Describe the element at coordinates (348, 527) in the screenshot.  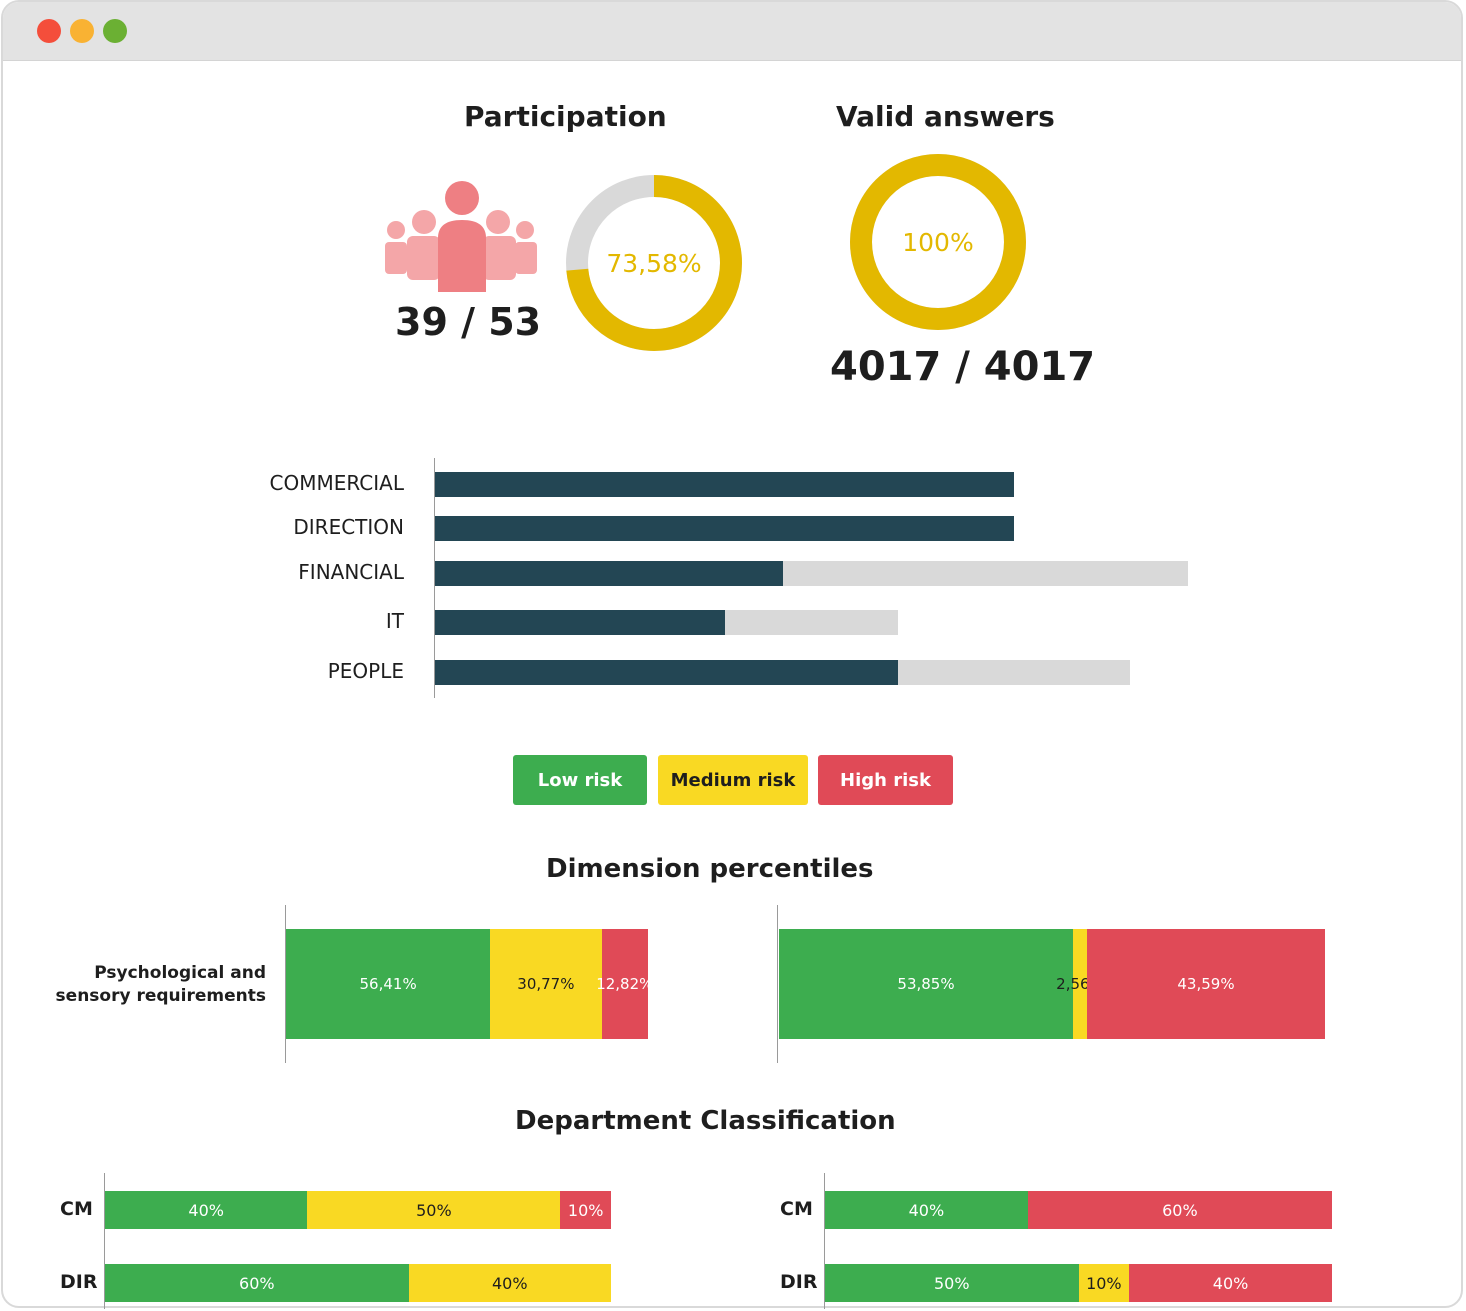
I see `department-label: DIRECTION` at that location.